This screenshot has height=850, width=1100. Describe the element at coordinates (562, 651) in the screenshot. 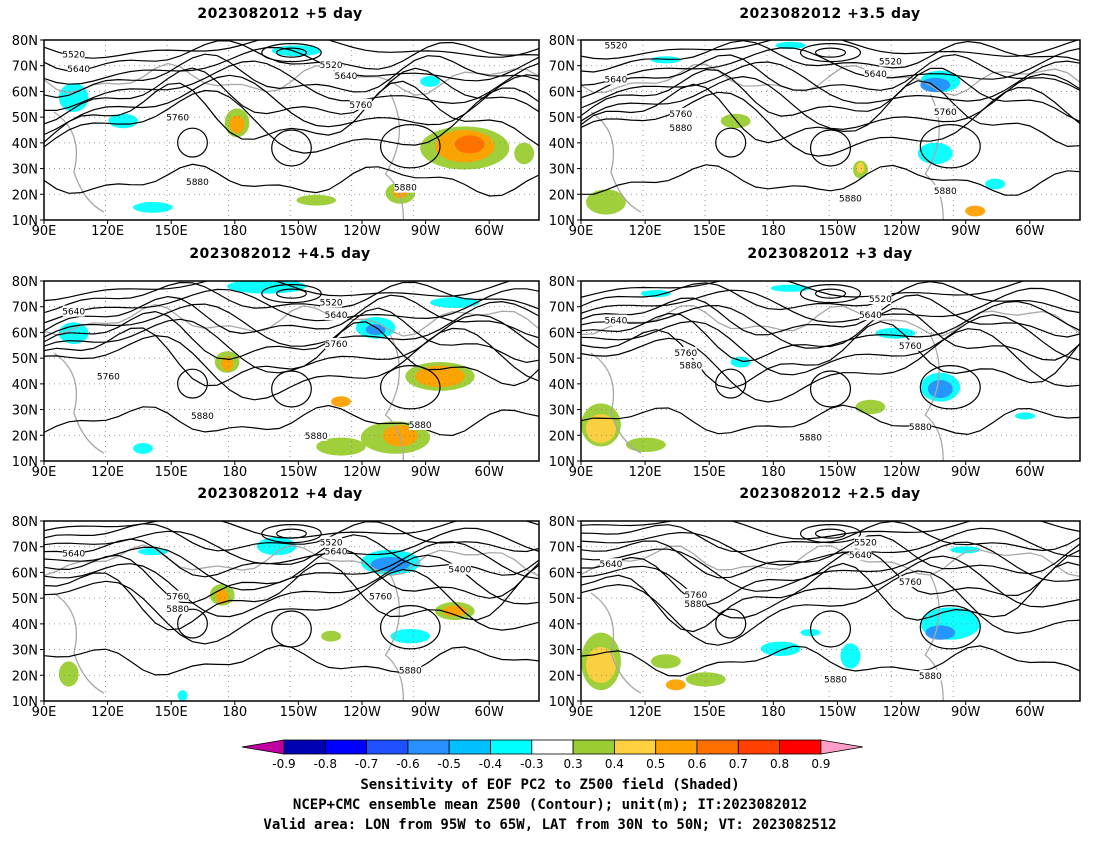

I see `lat-tick-label: 30N` at that location.